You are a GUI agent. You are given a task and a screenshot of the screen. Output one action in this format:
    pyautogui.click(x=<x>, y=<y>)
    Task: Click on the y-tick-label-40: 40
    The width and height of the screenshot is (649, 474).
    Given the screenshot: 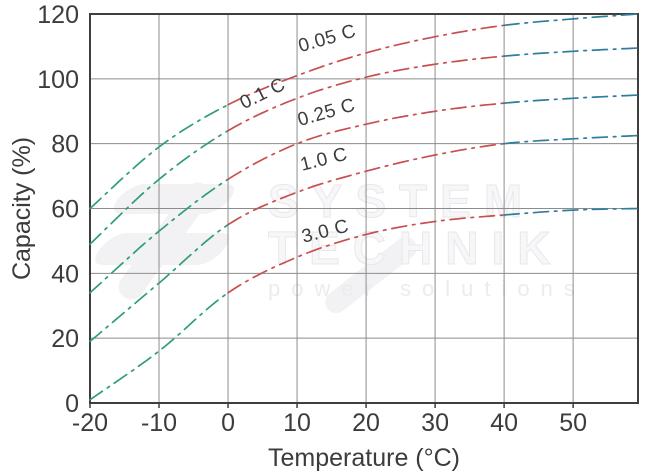 What is the action you would take?
    pyautogui.click(x=65, y=274)
    